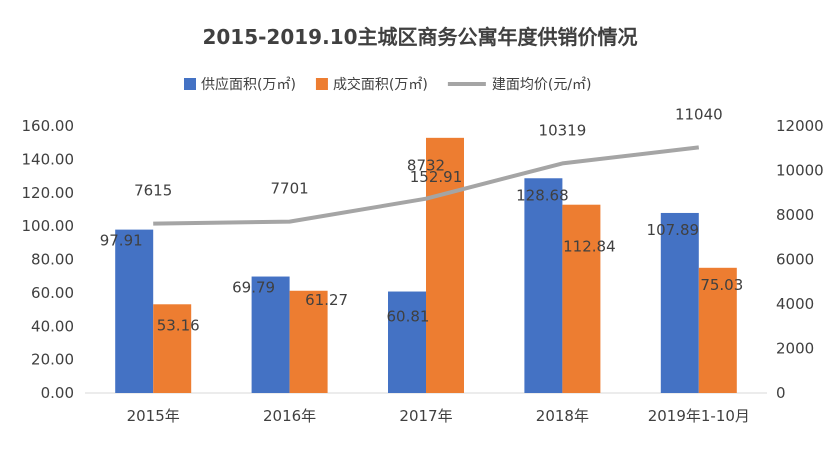  I want to click on supply-area-data-label: 60.81, so click(408, 317).